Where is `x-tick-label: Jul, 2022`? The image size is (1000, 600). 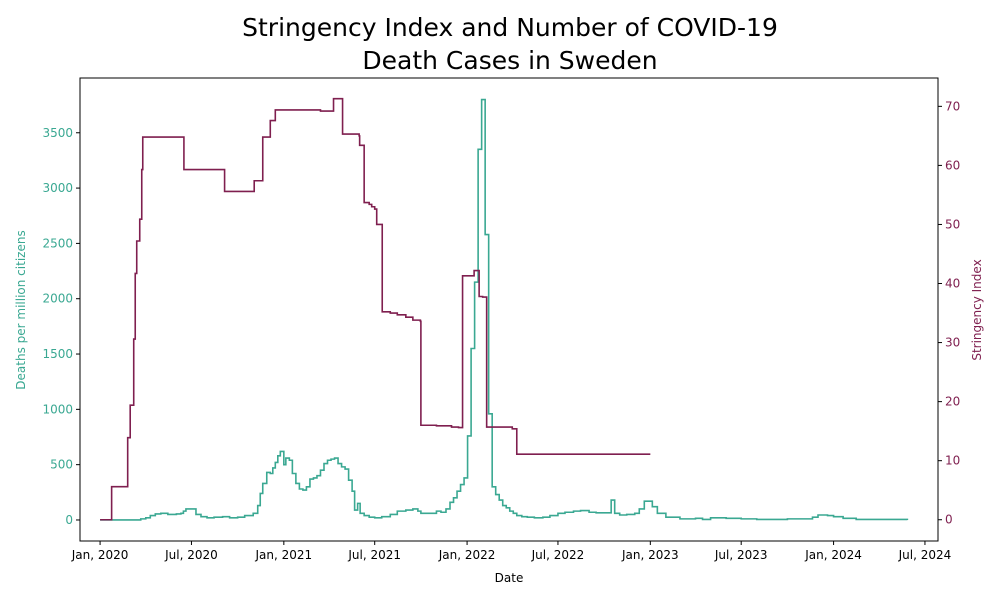
x-tick-label: Jul, 2022 is located at coordinates (558, 555).